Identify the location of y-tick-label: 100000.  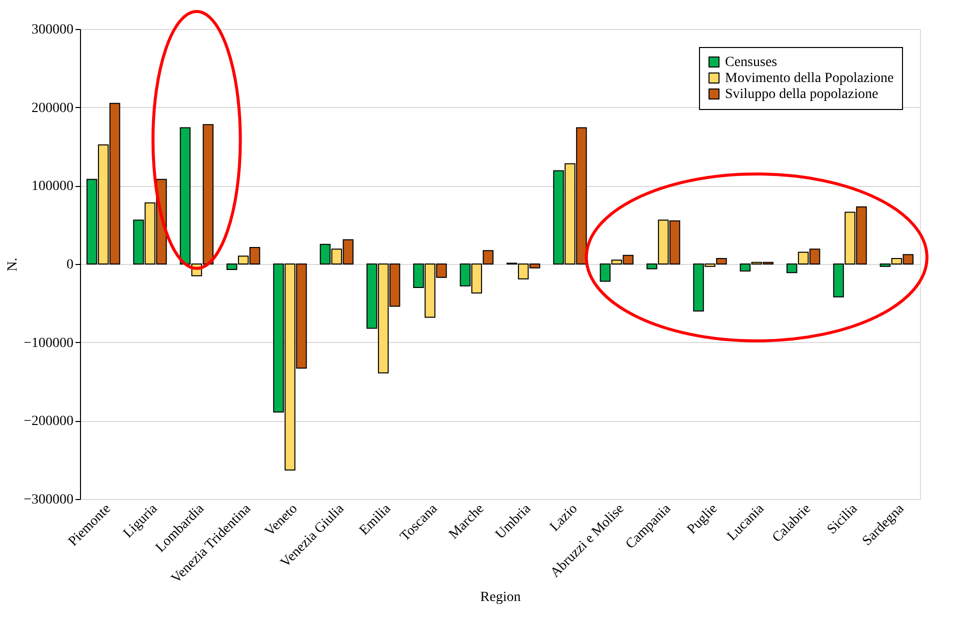
(53, 186).